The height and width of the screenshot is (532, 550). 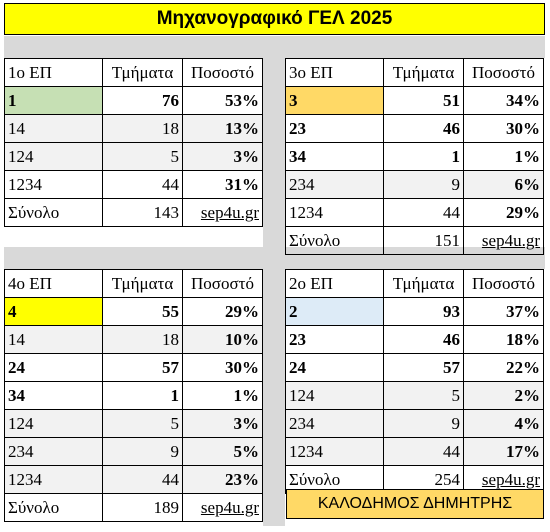 I want to click on combination-cell: 4, so click(x=53, y=311).